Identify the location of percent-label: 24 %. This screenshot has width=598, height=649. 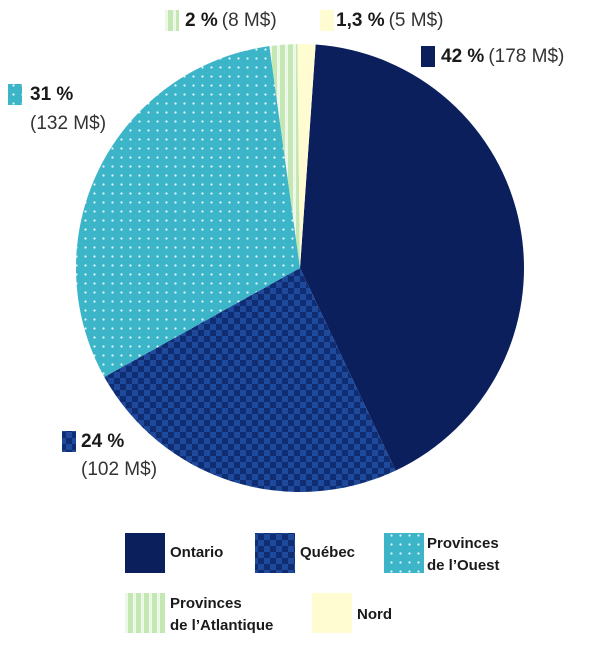
(102, 441).